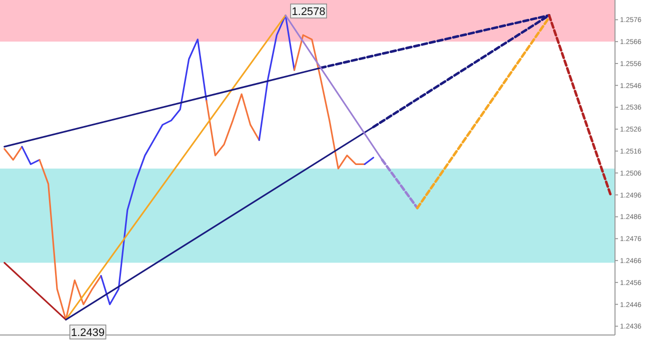 This screenshot has height=345, width=665. What do you see at coordinates (309, 12) in the screenshot?
I see `annotation: 1.2578` at bounding box center [309, 12].